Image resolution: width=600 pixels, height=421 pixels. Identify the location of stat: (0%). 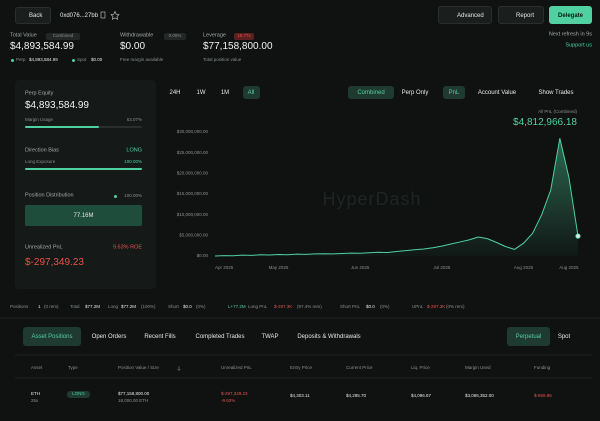
(201, 306).